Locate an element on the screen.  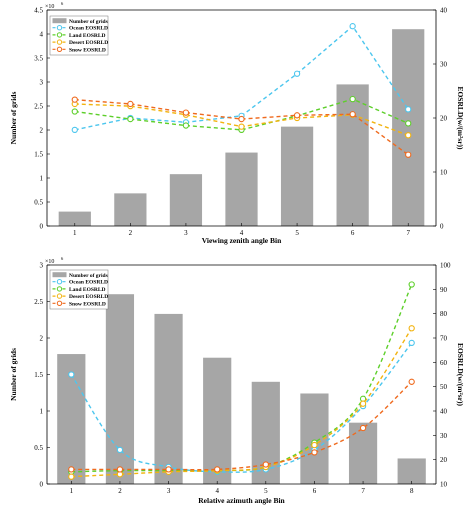
x-tick-label: 2 is located at coordinates (131, 233).